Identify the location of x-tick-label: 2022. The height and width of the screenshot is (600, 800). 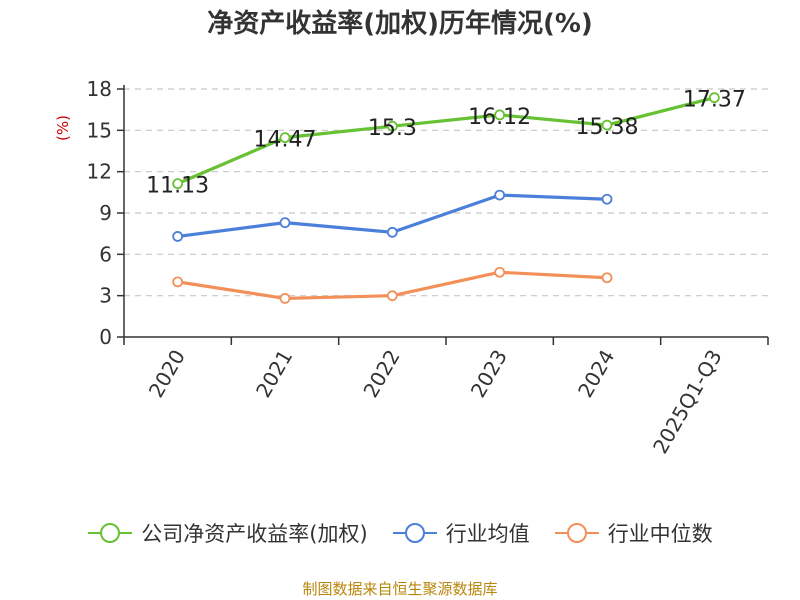
(381, 374).